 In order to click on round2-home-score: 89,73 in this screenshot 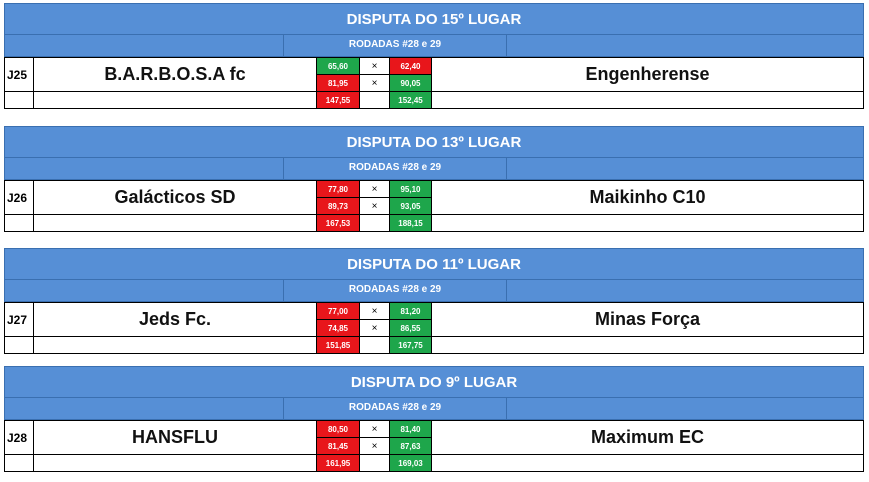, I will do `click(338, 206)`.